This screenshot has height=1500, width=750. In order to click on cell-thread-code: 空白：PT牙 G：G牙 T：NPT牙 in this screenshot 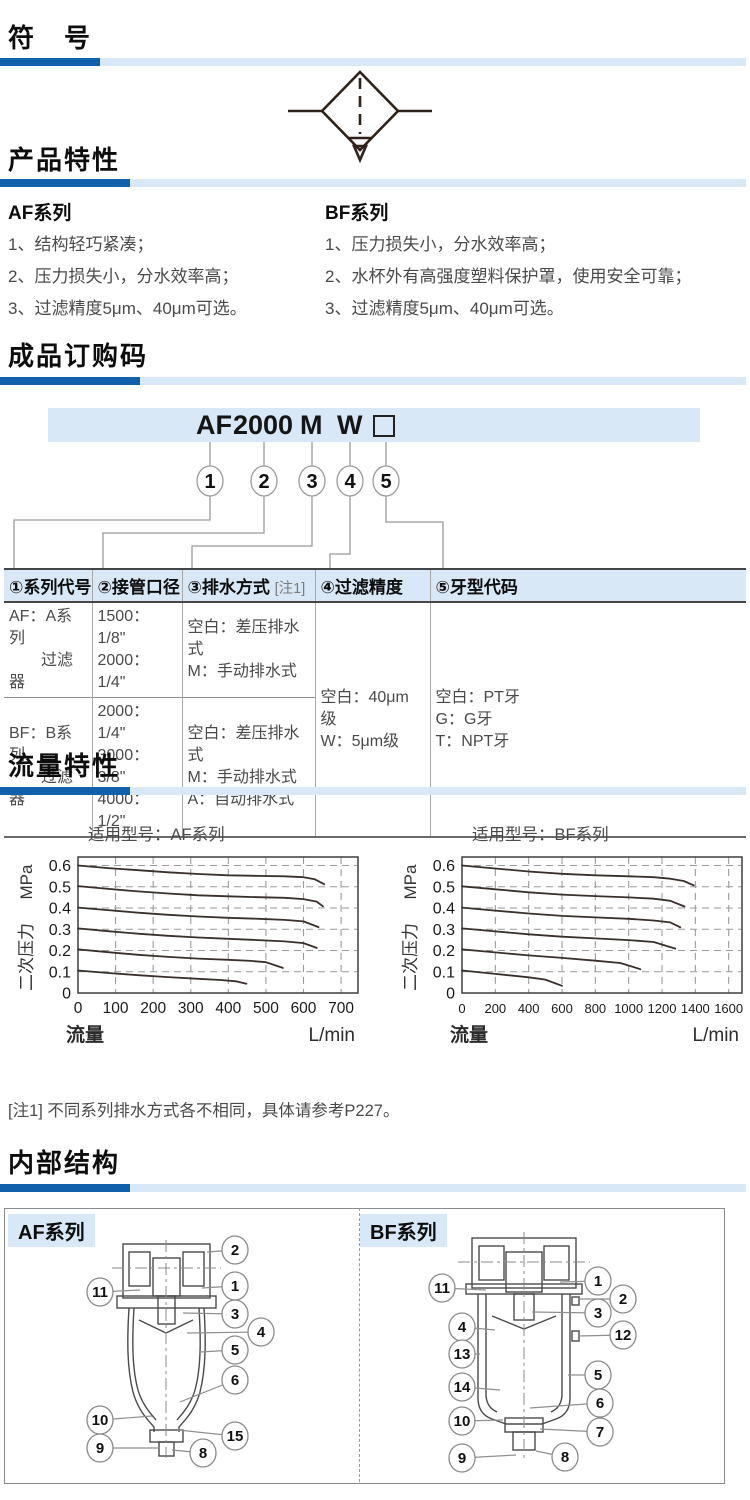, I will do `click(587, 719)`.